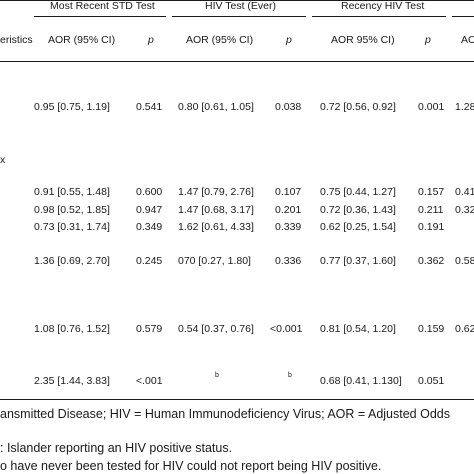 This screenshot has width=474, height=474. Describe the element at coordinates (149, 210) in the screenshot. I see `cell-row2-p-std: 0.947` at that location.